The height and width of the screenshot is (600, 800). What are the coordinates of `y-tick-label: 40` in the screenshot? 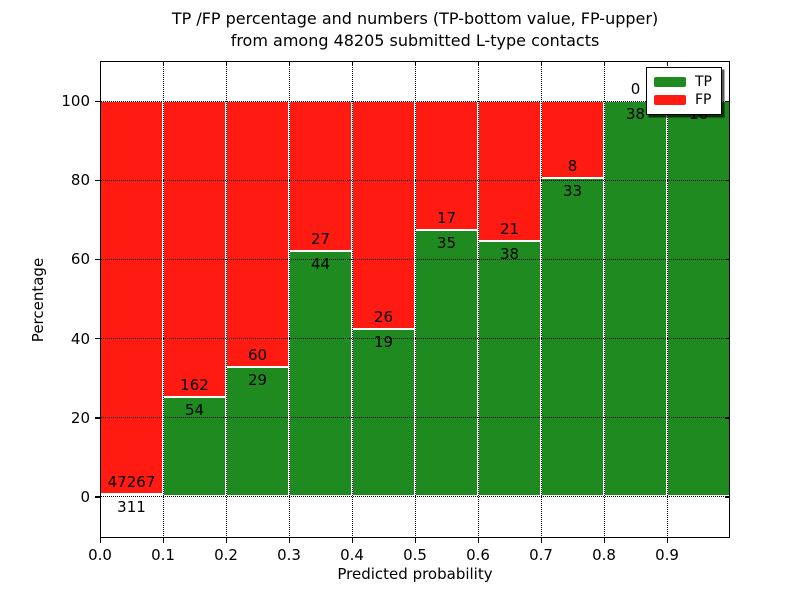 It's located at (80, 338).